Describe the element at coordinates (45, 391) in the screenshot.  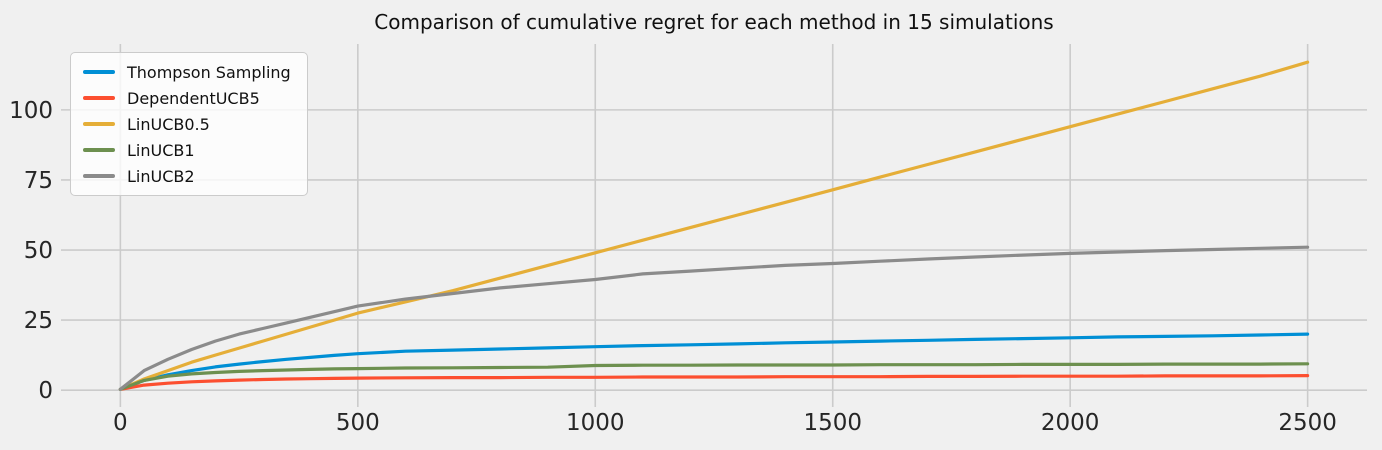
I see `y-tick-label: 0` at that location.